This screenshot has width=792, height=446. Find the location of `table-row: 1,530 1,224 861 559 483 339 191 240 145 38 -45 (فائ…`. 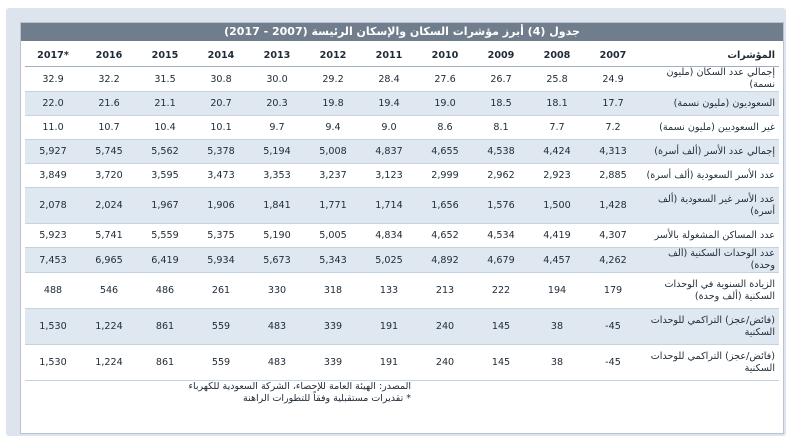

table-row: 1,530 1,224 861 559 483 339 191 240 145 38 -45 (فائ… is located at coordinates (402, 326).